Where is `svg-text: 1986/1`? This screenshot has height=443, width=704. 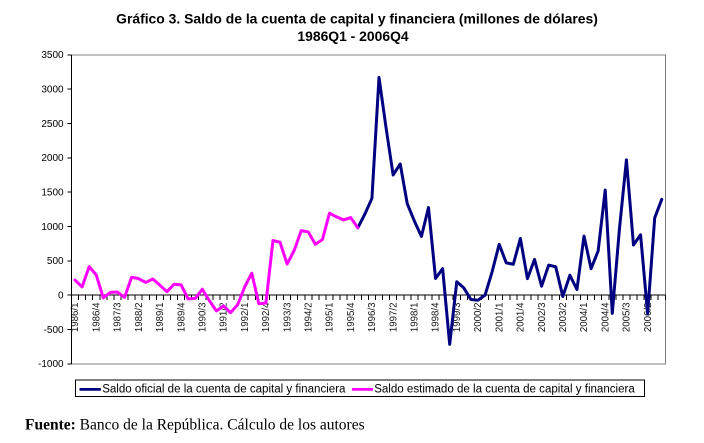
svg-text: 1986/1 is located at coordinates (75, 318).